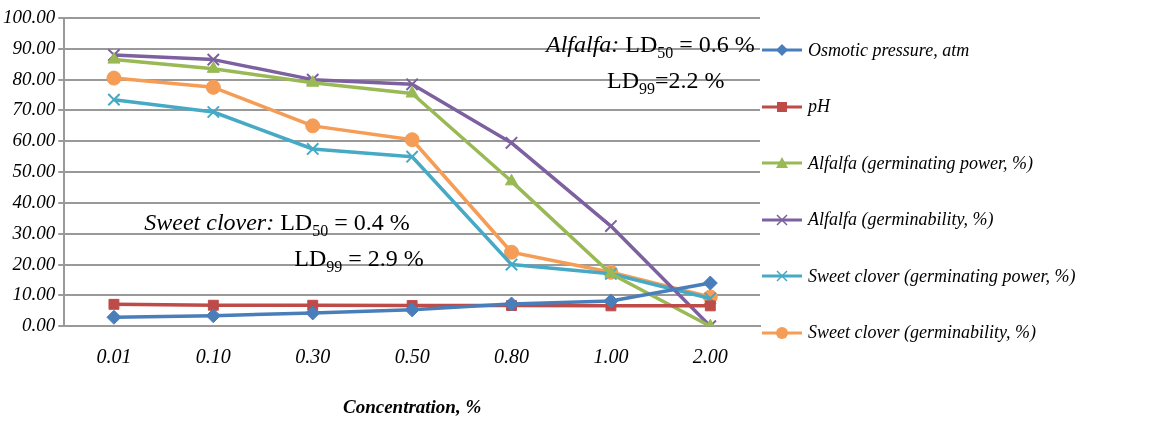 This screenshot has height=423, width=1156. Describe the element at coordinates (33, 232) in the screenshot. I see `y-tick-label: 30.00` at that location.